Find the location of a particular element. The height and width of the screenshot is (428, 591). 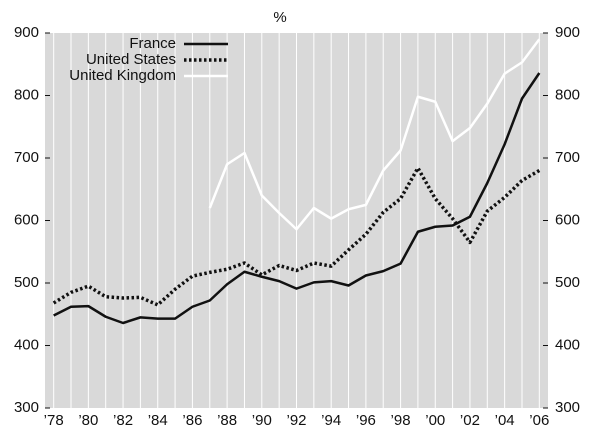

y-tick-label: 300 is located at coordinates (26, 407).